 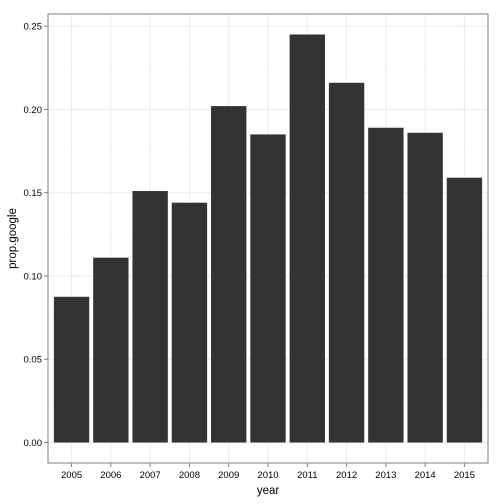 I want to click on y-tick-label: 0.25, so click(x=33, y=27).